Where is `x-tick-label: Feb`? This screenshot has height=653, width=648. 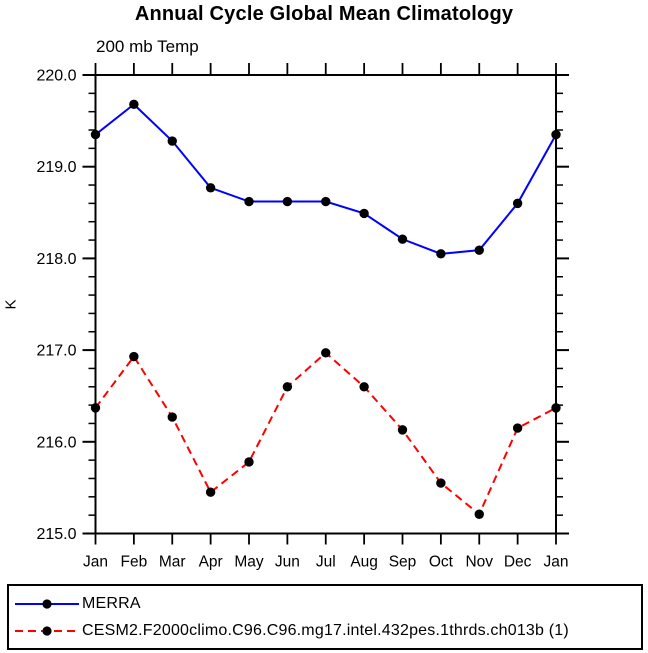 x-tick-label: Feb is located at coordinates (134, 562).